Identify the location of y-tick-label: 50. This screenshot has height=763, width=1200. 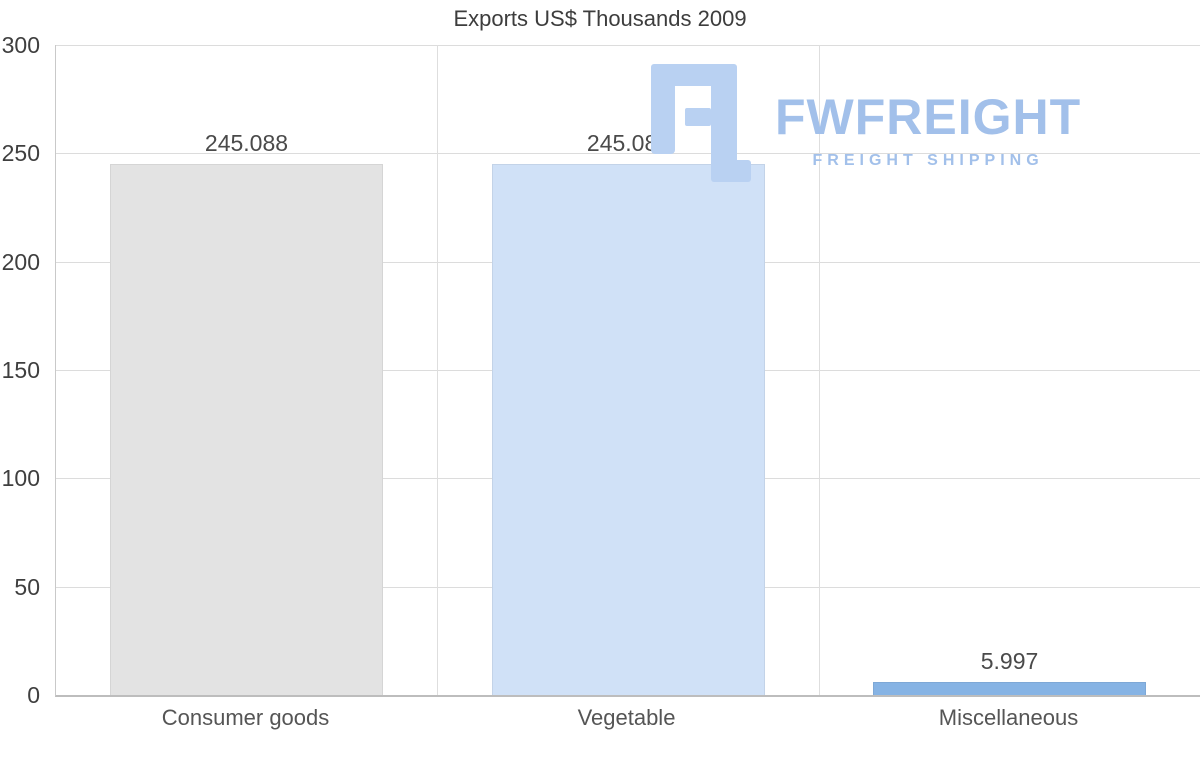
(27, 586).